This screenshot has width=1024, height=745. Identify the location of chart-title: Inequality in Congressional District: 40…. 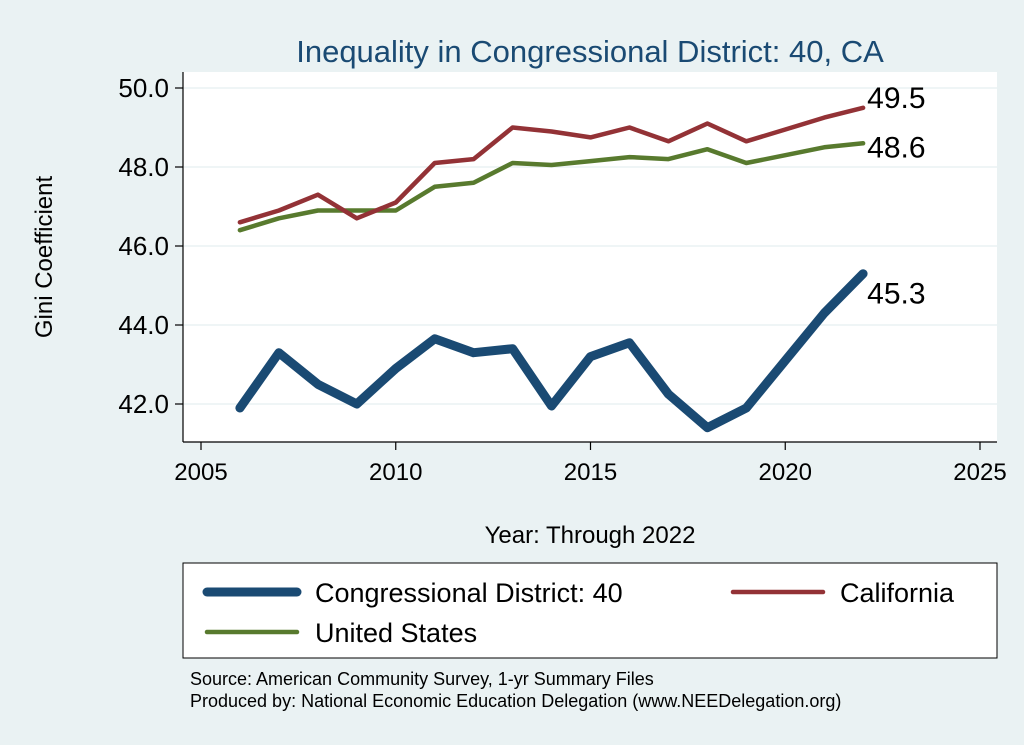
(590, 51).